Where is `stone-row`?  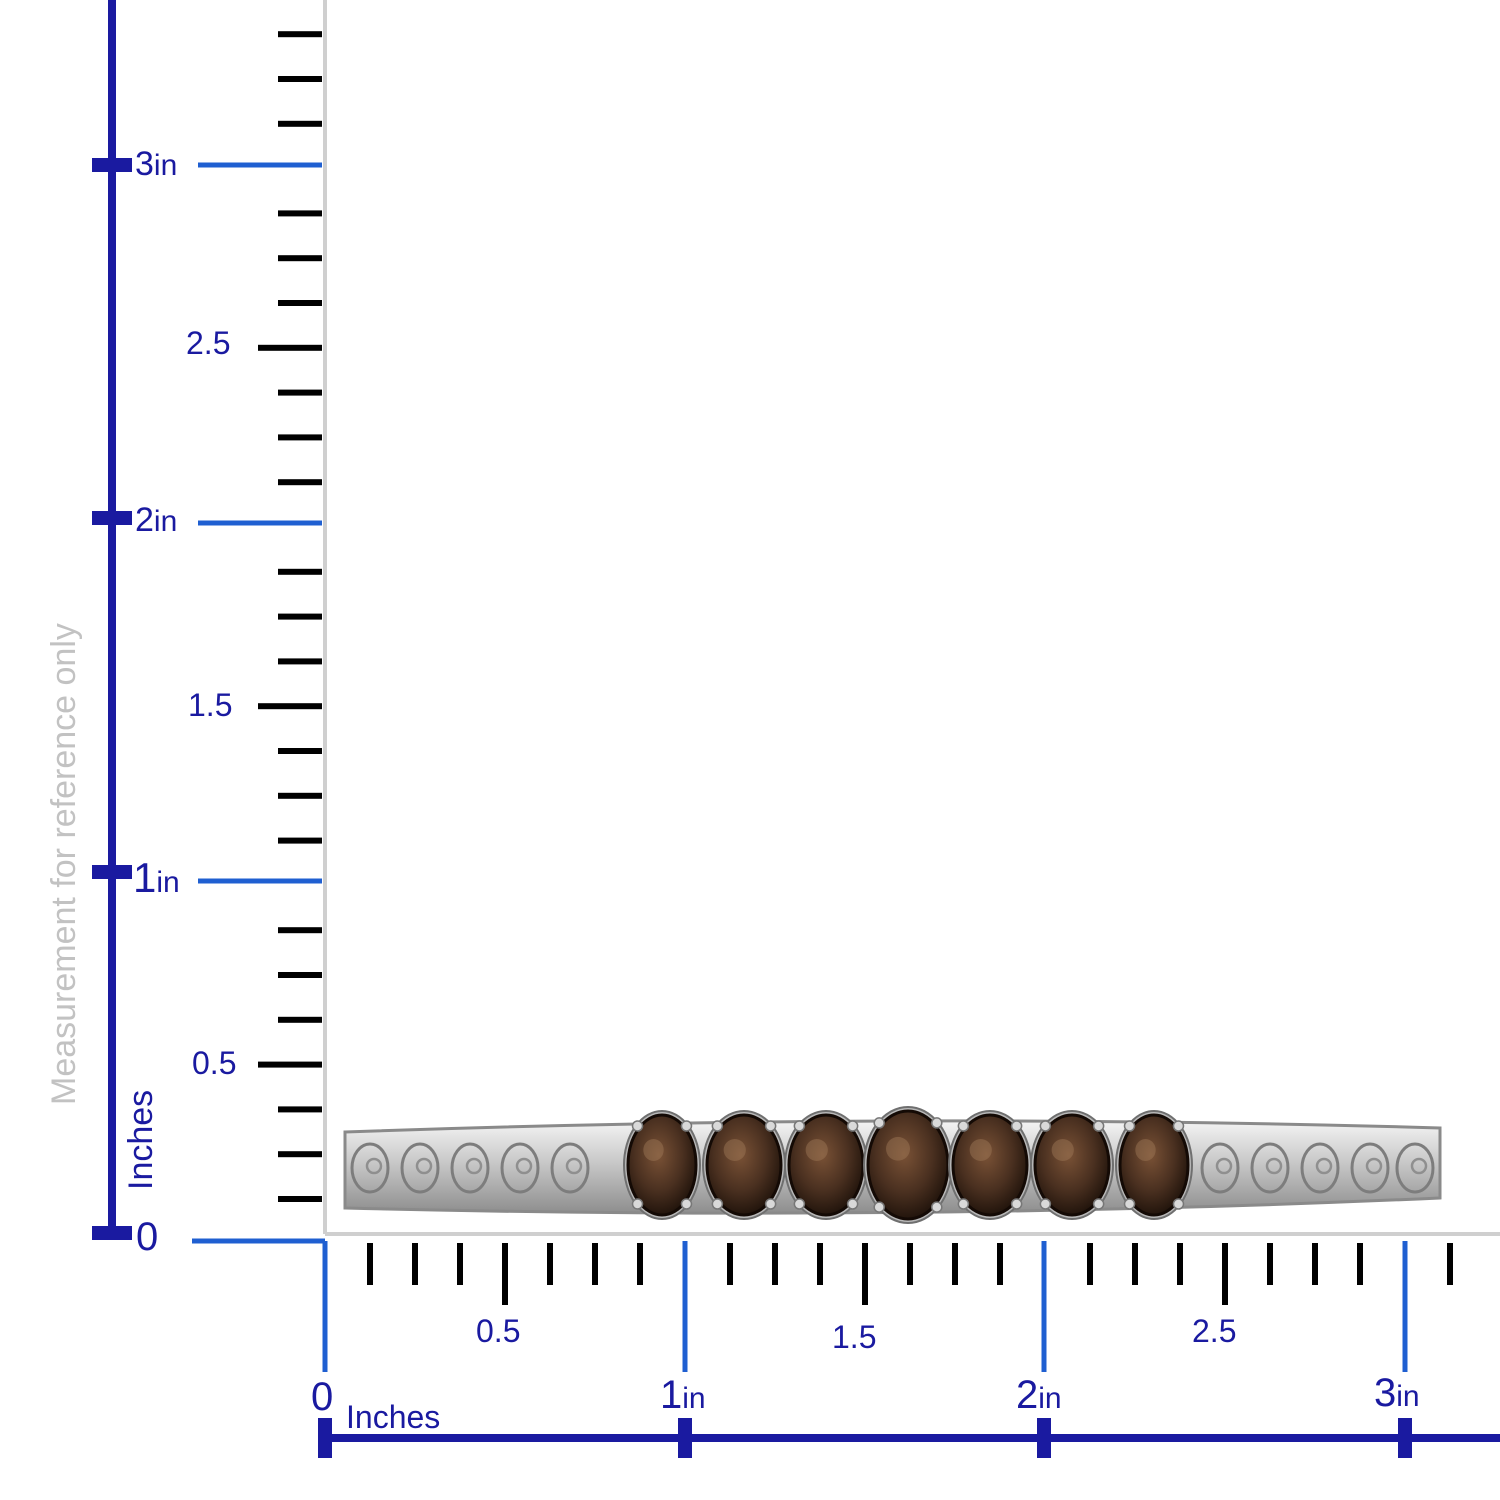 stone-row is located at coordinates (908, 1165).